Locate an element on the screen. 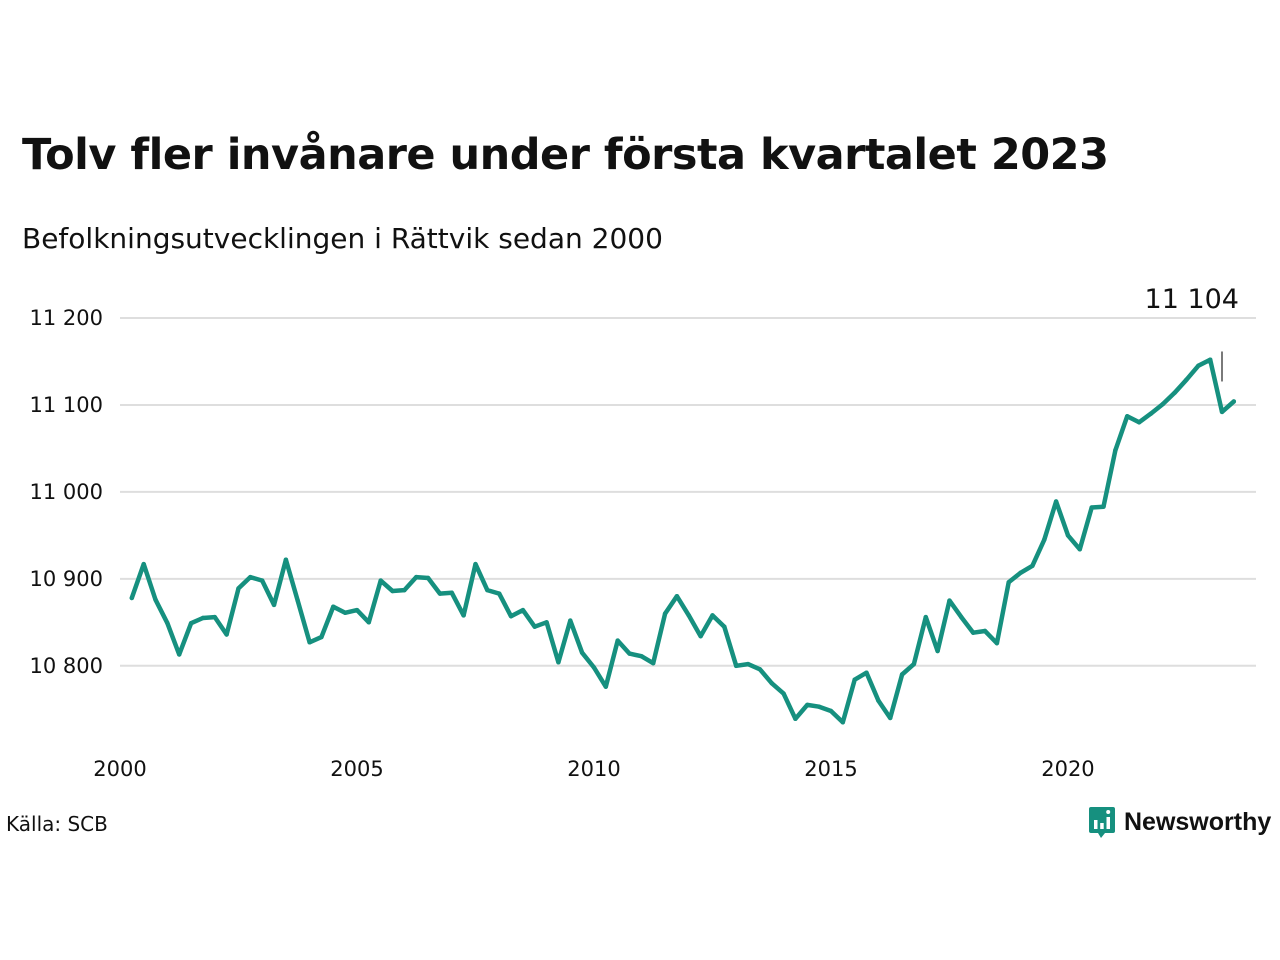 This screenshot has height=960, width=1280. y-tick-label: 11 000 is located at coordinates (66, 492).